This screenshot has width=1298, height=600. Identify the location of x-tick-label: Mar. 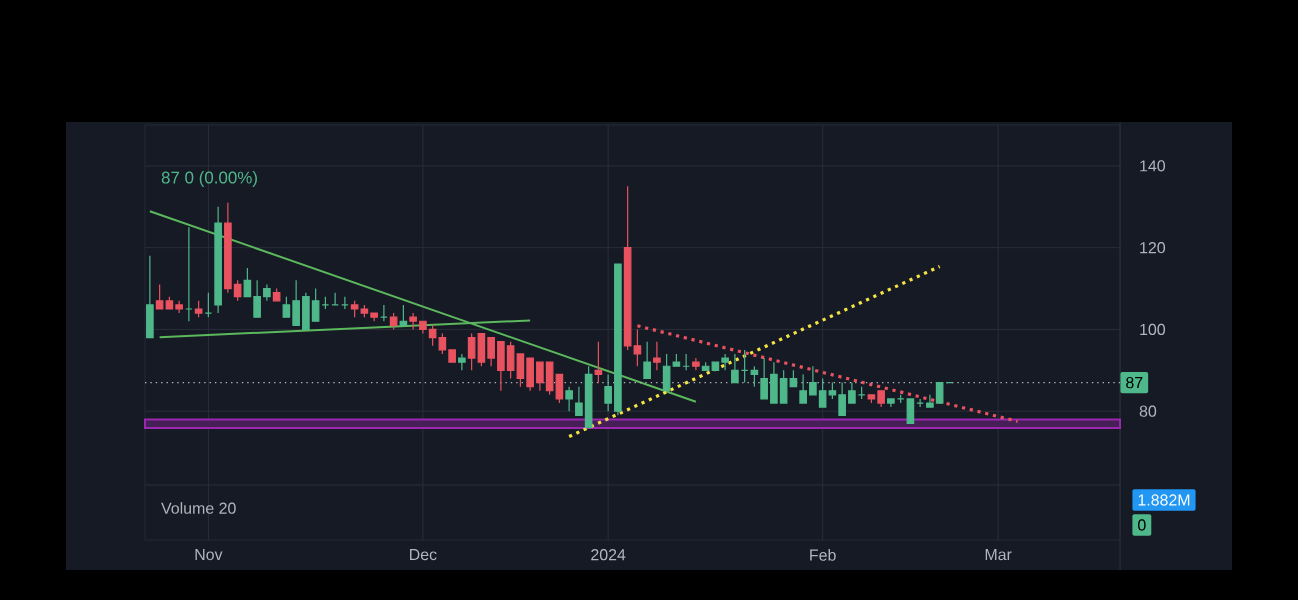
(998, 555).